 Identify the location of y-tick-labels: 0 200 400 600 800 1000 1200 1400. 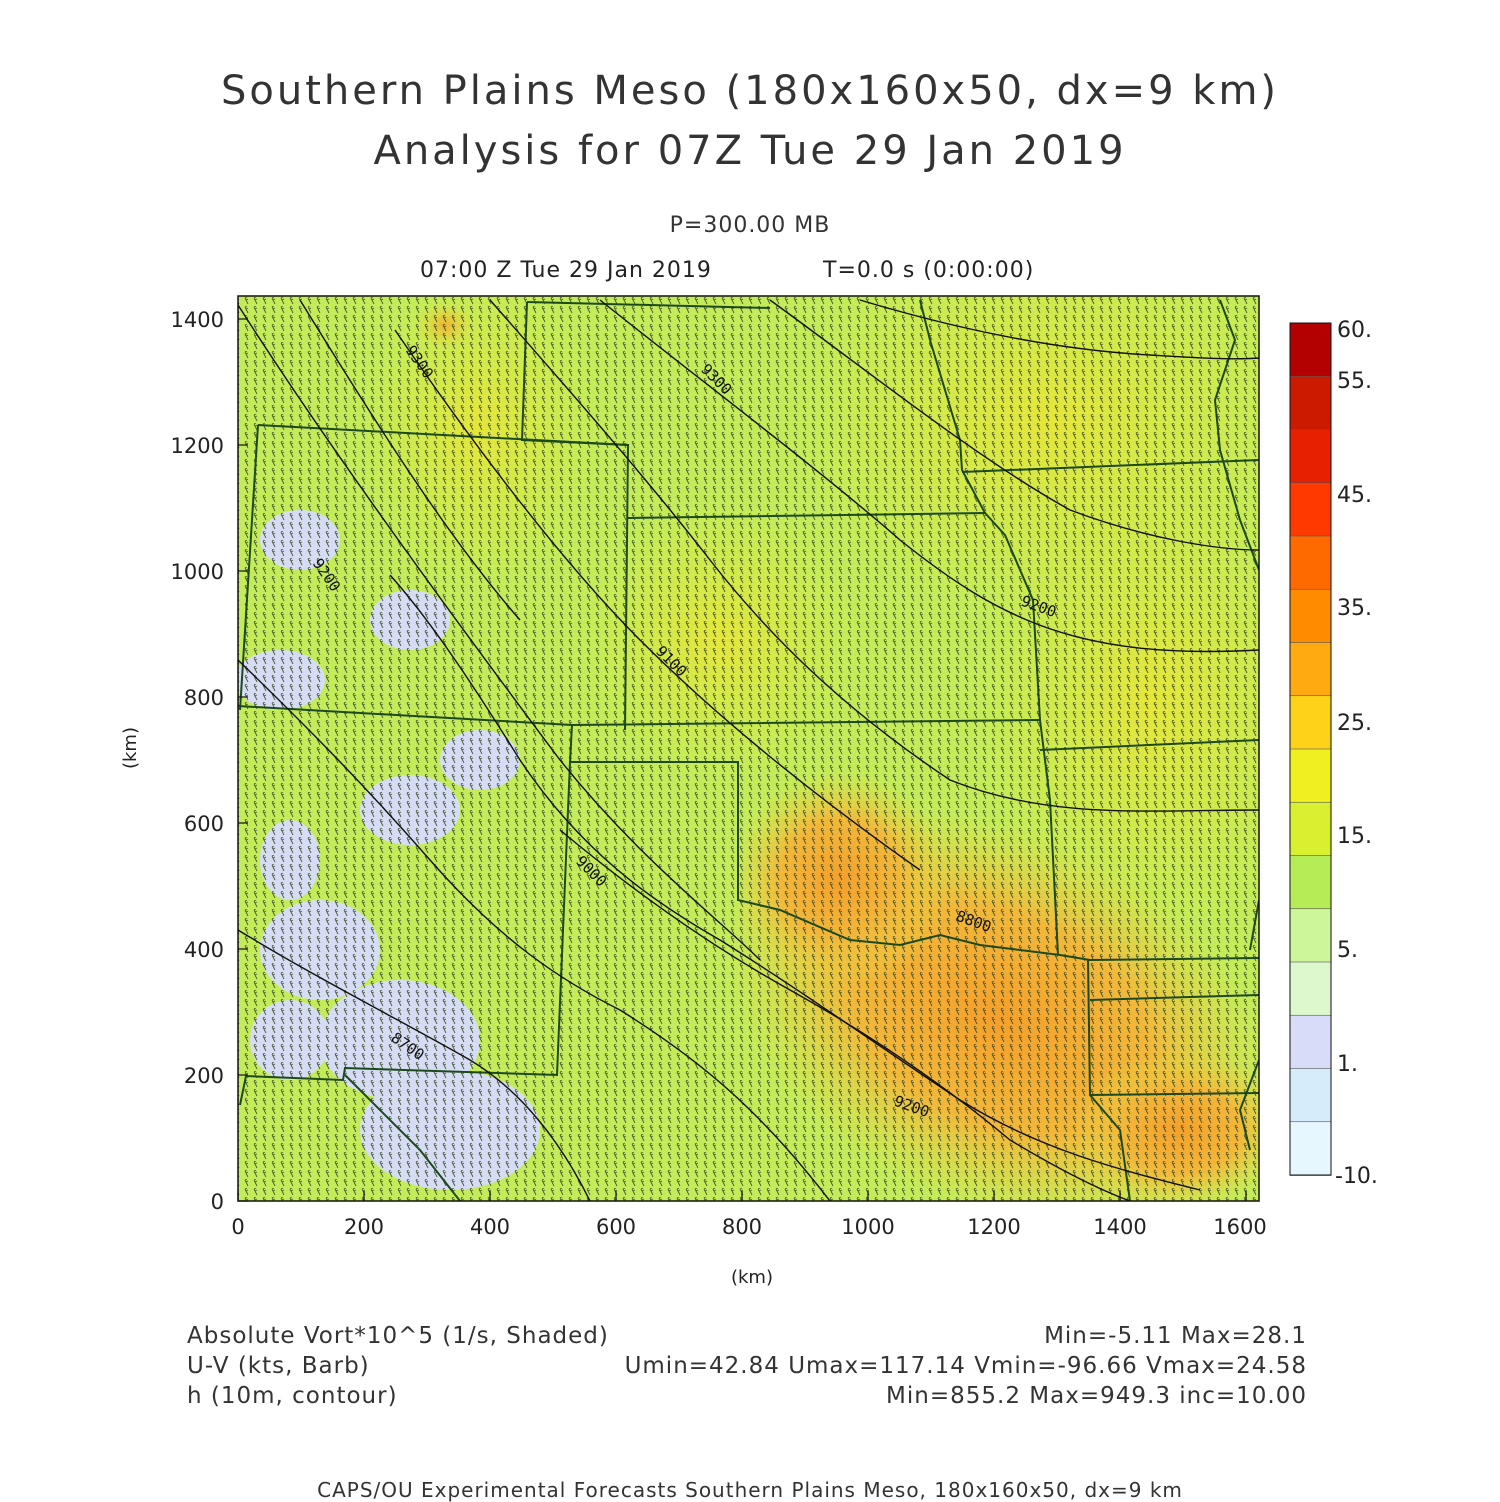
(197, 761).